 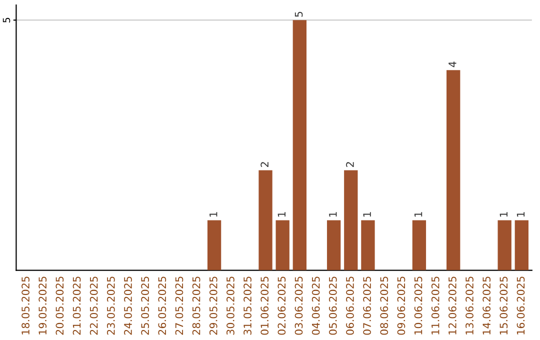 What do you see at coordinates (332, 305) in the screenshot?
I see `x-tick-label: 05.06.2025` at bounding box center [332, 305].